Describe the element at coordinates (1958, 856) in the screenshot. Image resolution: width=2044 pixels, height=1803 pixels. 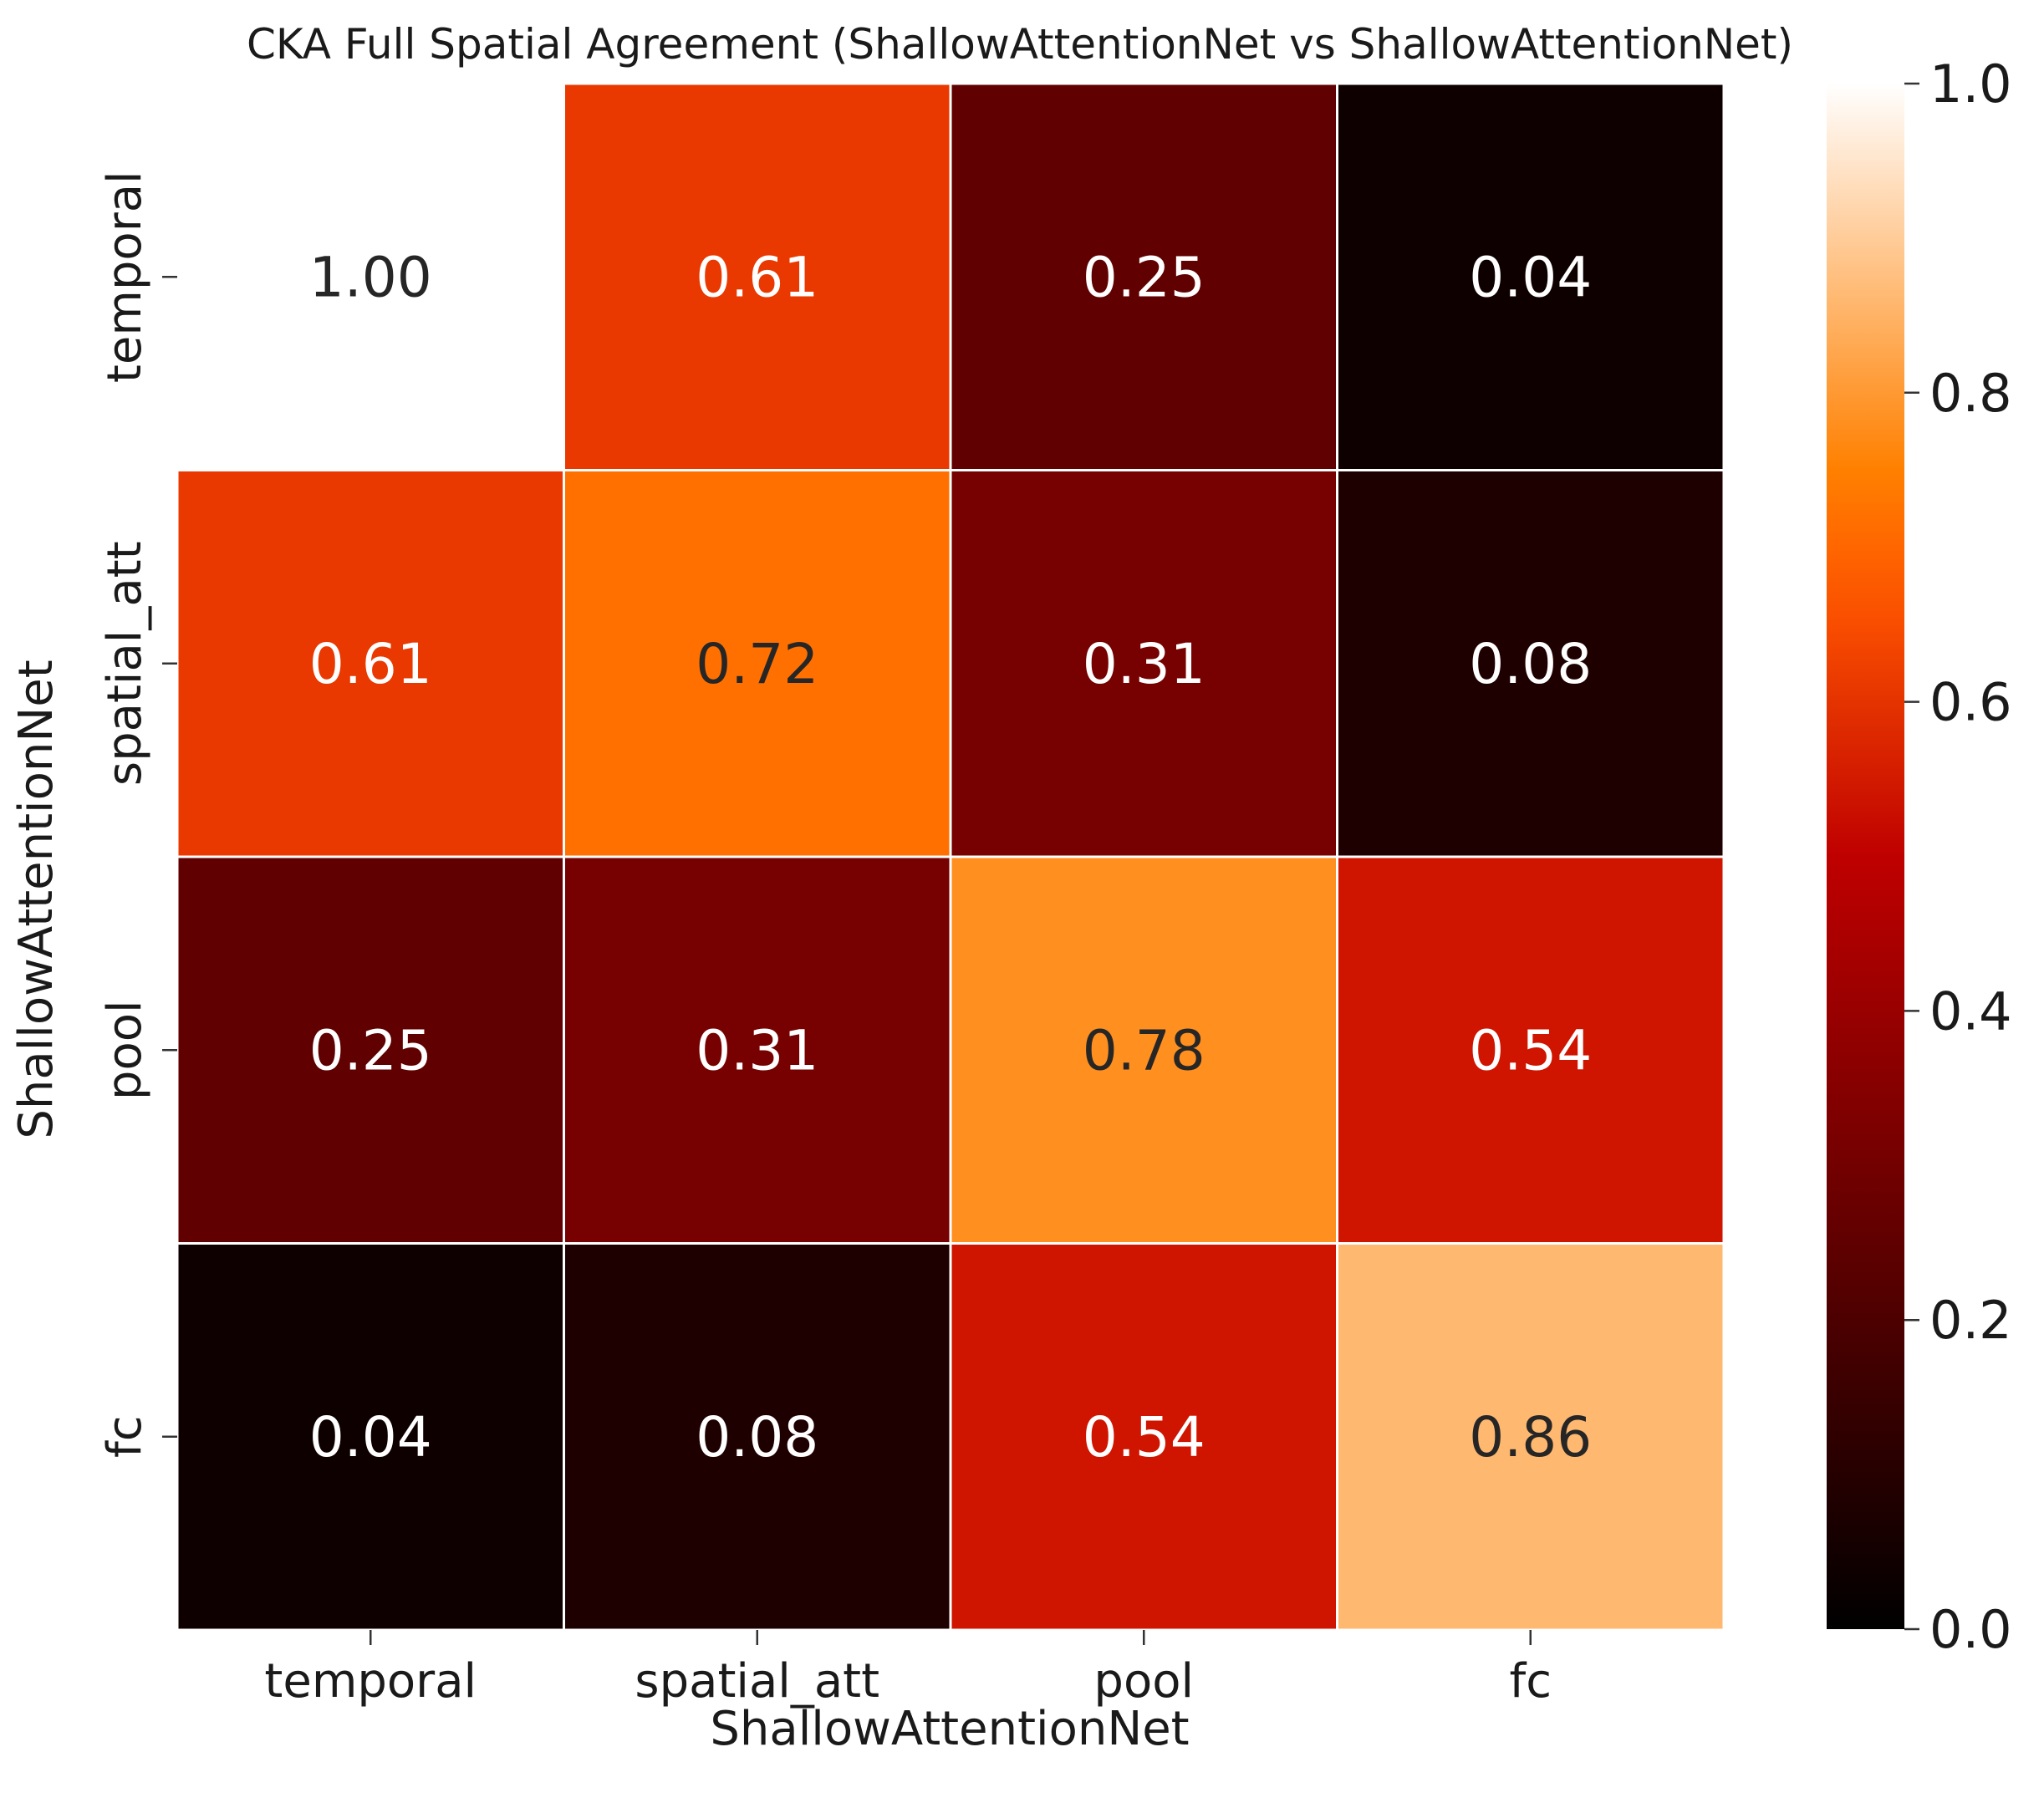
I see `colorbar-ticks: 0.0 0.2 0.4 0.6 0.8 1.0` at that location.